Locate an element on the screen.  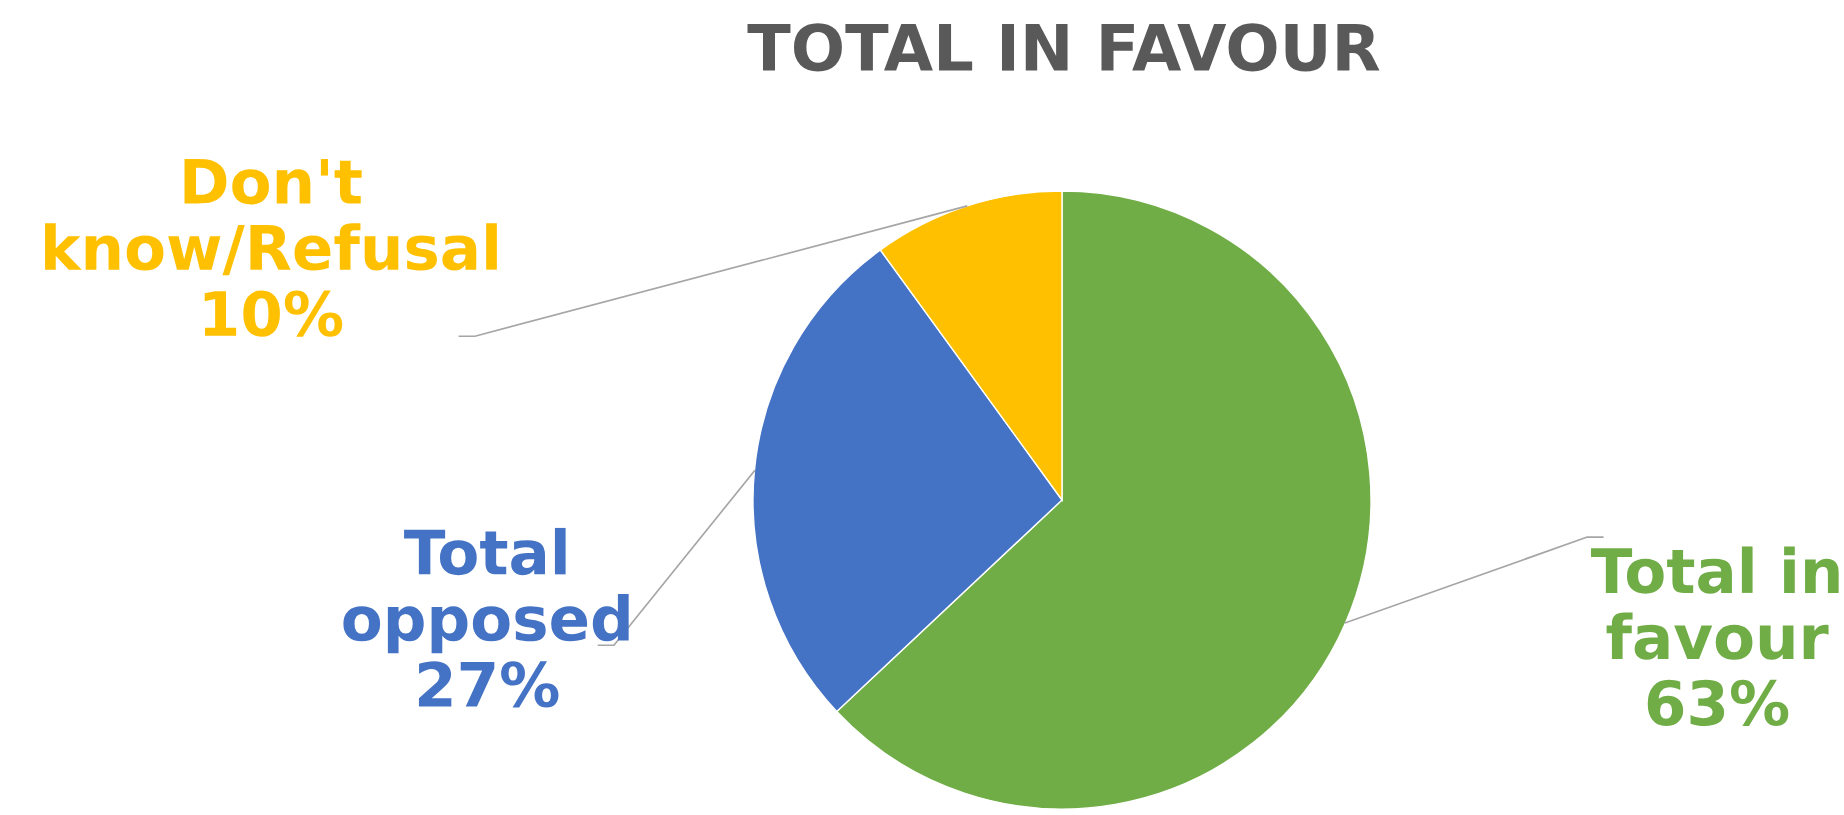
data-label: 27% is located at coordinates (488, 684).